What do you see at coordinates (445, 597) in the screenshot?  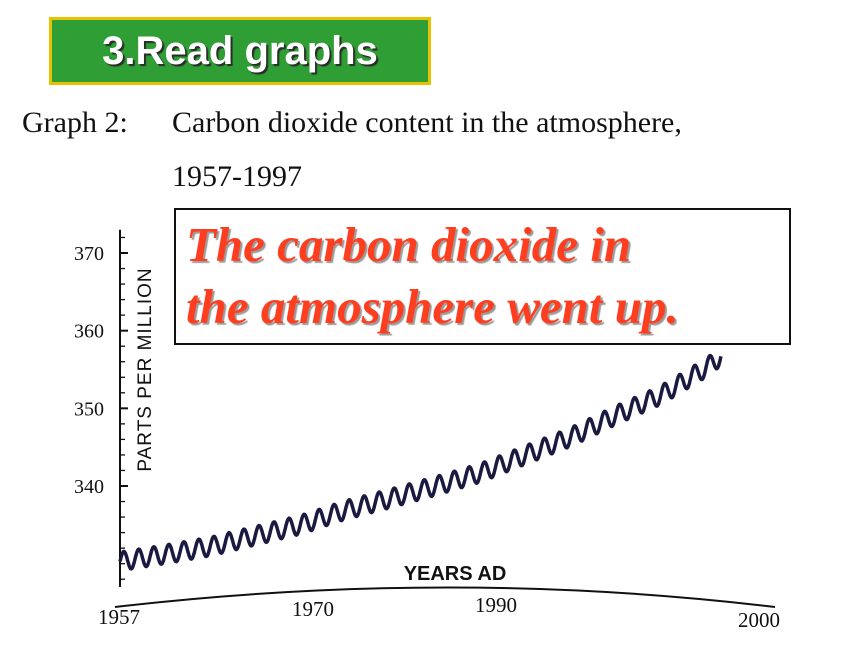 I see `x-axis-line` at bounding box center [445, 597].